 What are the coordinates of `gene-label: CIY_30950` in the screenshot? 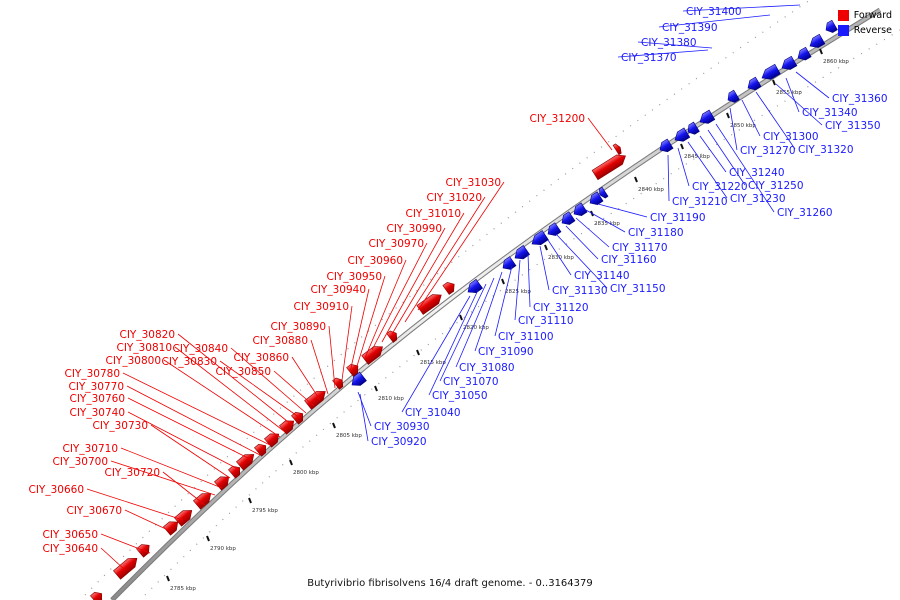 It's located at (355, 277).